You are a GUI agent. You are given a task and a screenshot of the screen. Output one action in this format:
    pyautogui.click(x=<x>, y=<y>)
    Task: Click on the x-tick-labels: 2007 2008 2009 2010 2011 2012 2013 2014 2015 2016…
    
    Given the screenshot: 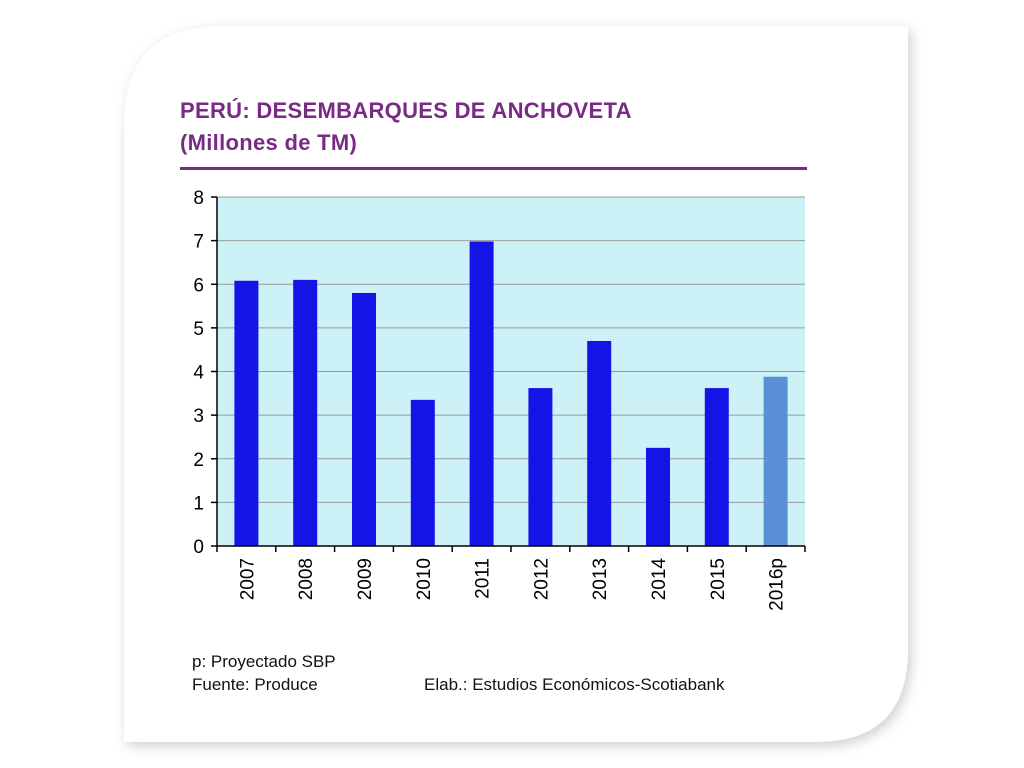 What is the action you would take?
    pyautogui.click(x=512, y=584)
    